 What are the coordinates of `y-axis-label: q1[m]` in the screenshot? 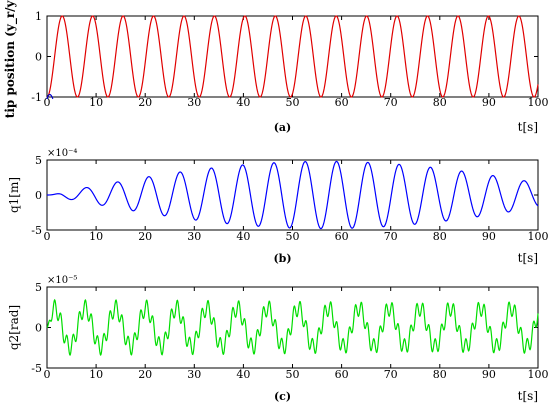 It's located at (14, 195).